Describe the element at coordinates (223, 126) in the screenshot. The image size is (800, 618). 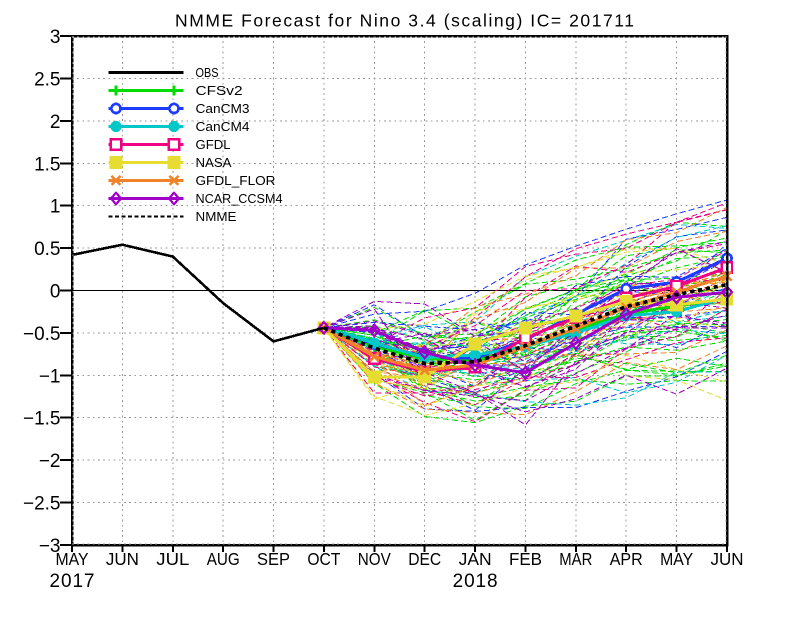
I see `svg-text: CanCM4` at that location.